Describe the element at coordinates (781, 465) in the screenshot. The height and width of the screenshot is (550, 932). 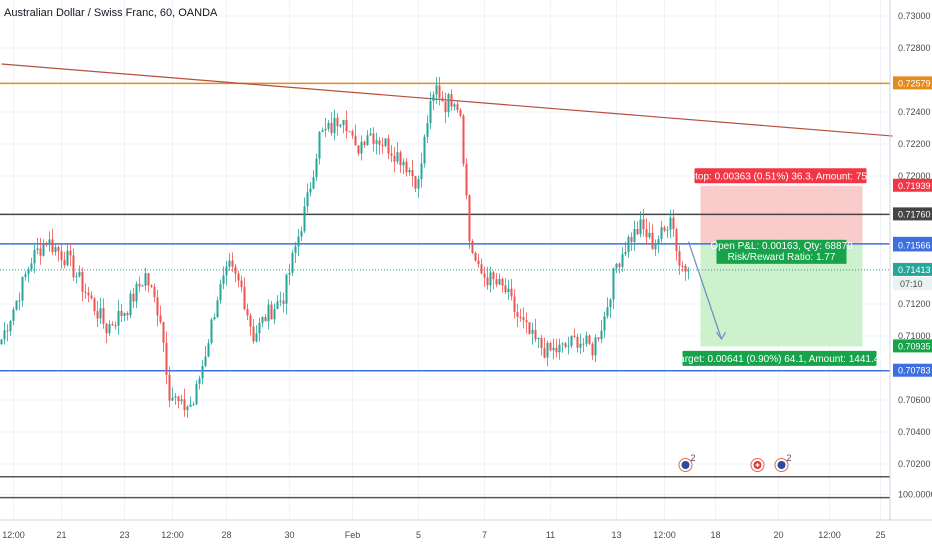
I see `flag-au-icon-fill` at that location.